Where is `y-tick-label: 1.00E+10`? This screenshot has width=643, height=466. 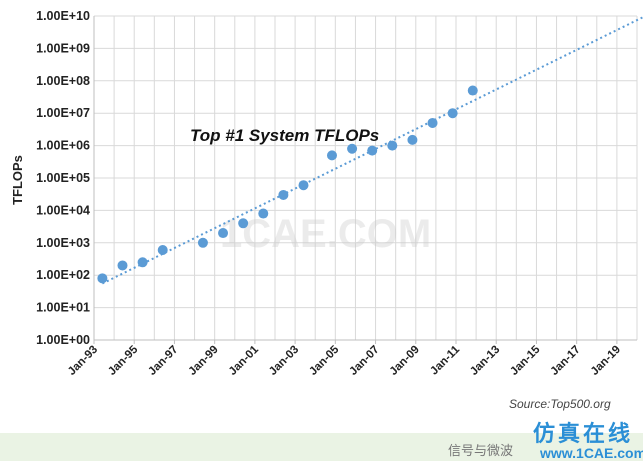 y-tick-label: 1.00E+10 is located at coordinates (63, 16).